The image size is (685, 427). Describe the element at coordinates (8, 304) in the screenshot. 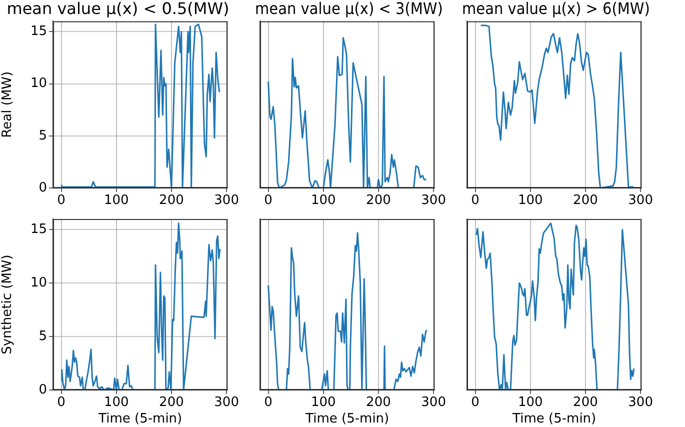

I see `y-axis-title: Synthetic (MW)` at that location.